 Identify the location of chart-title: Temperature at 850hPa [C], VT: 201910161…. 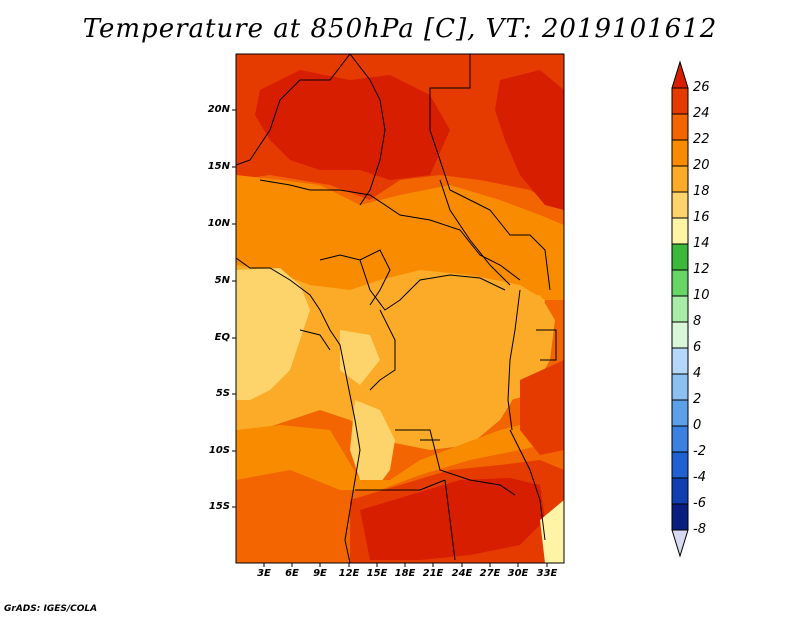
(400, 29).